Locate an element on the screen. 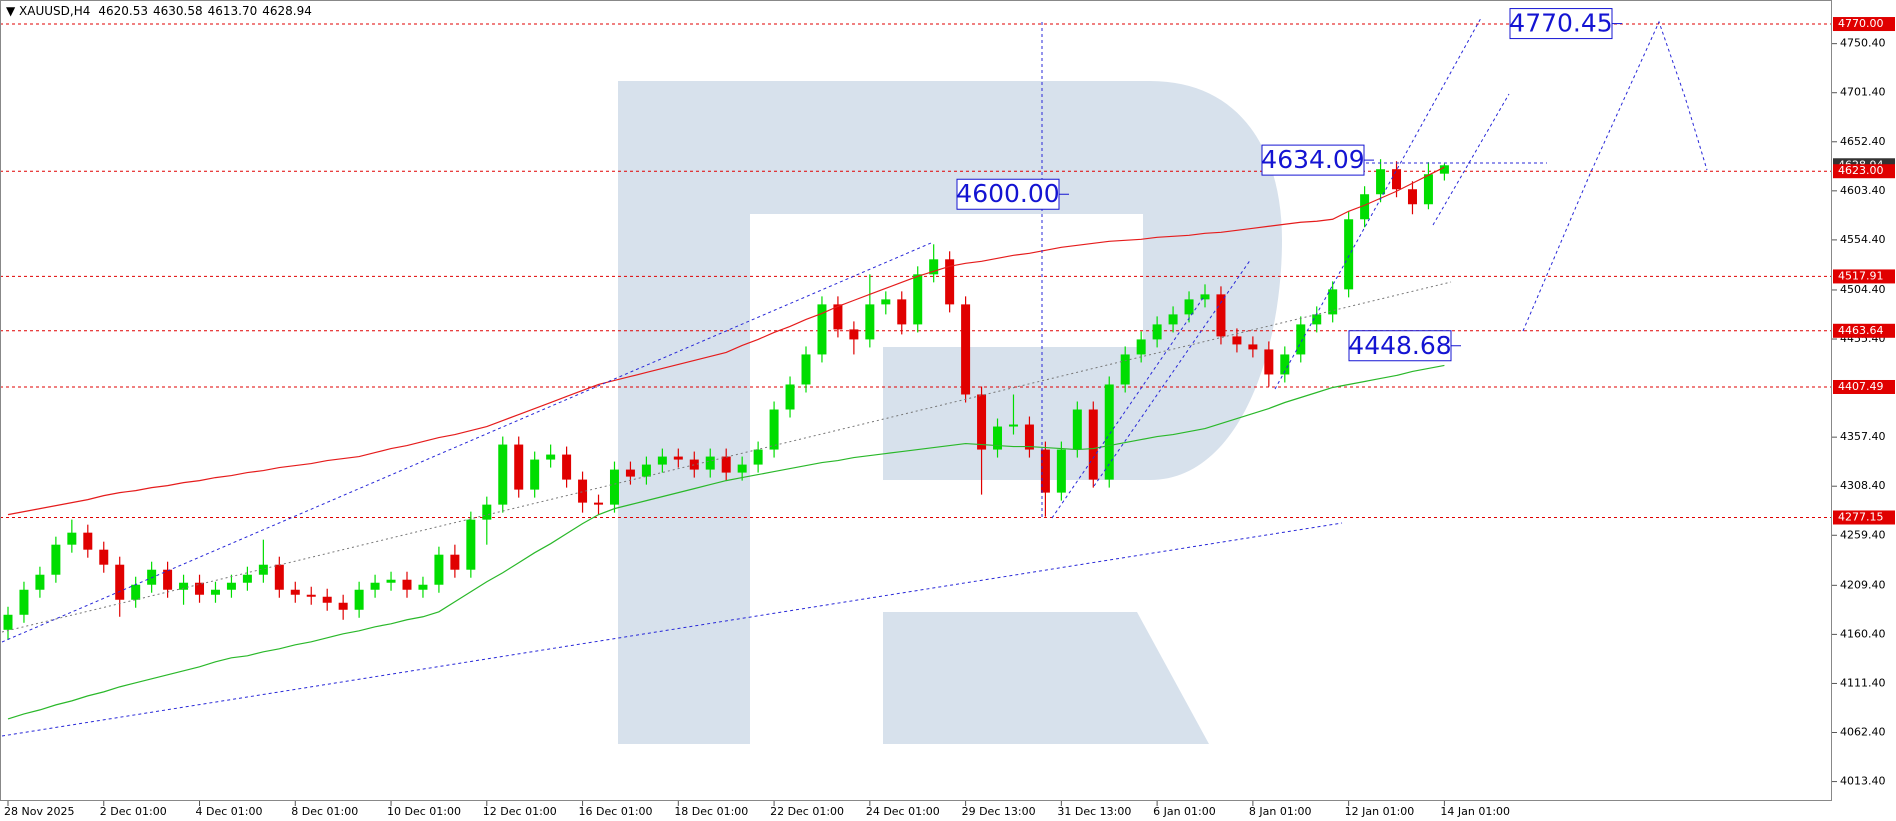 This screenshot has width=1896, height=821. x-tick-label: 29 Dec 13:00 is located at coordinates (999, 811).